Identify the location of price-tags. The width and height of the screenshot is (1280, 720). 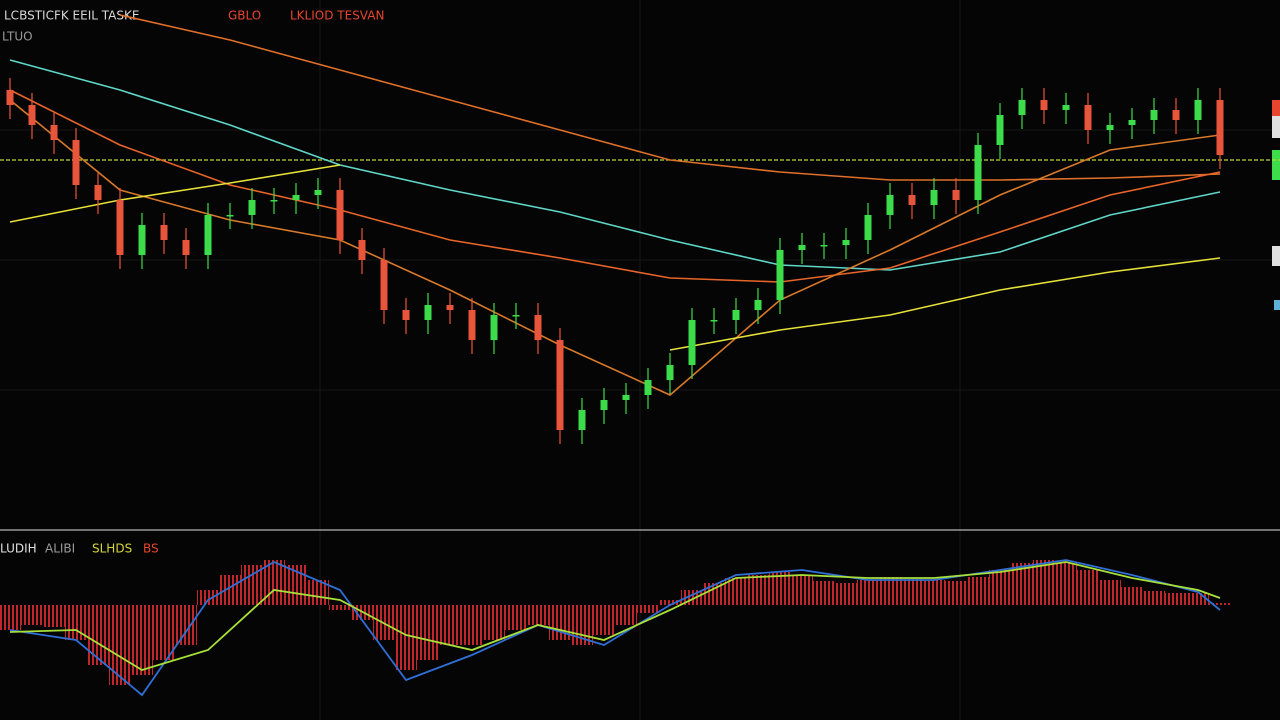
(1276, 205).